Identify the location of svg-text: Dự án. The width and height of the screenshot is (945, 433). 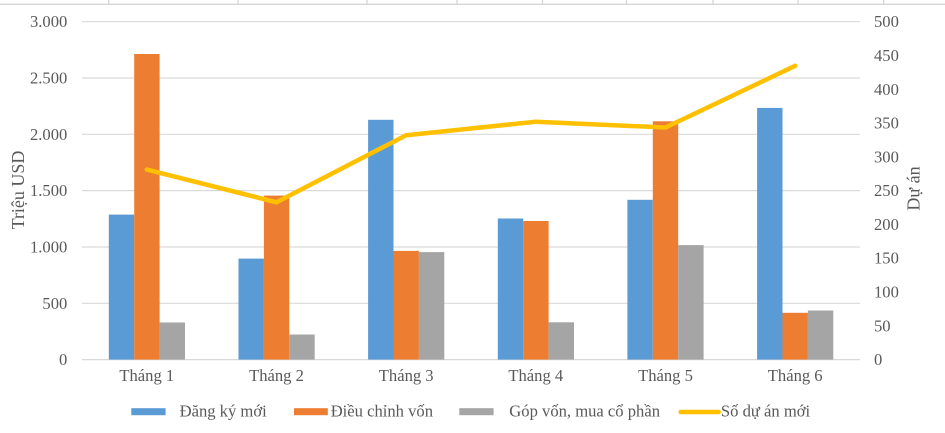
(914, 188).